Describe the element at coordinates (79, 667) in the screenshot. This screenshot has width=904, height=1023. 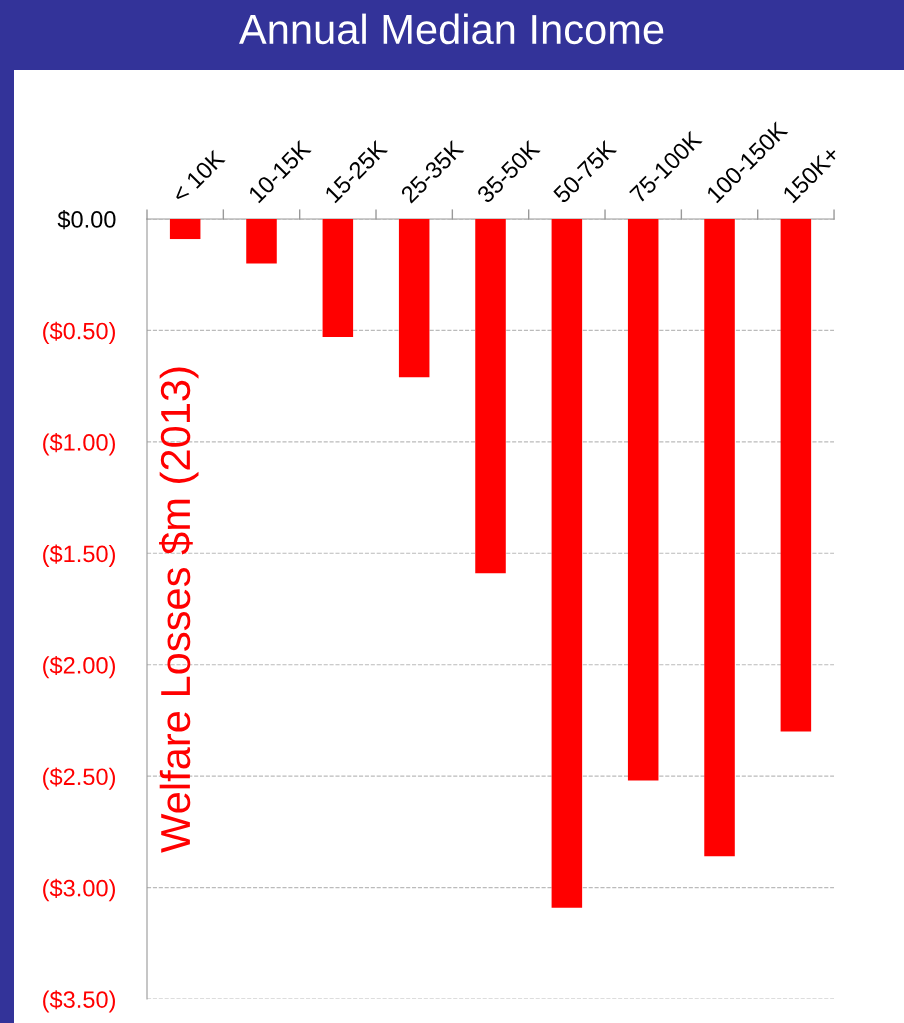
I see `y-tick-label: ($2.00)` at that location.